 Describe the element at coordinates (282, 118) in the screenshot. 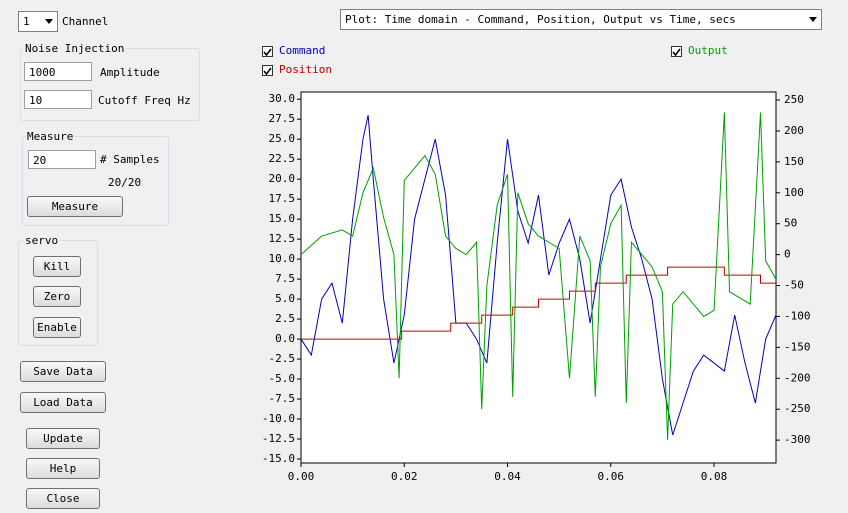

I see `y-tick-label: 27.5` at that location.